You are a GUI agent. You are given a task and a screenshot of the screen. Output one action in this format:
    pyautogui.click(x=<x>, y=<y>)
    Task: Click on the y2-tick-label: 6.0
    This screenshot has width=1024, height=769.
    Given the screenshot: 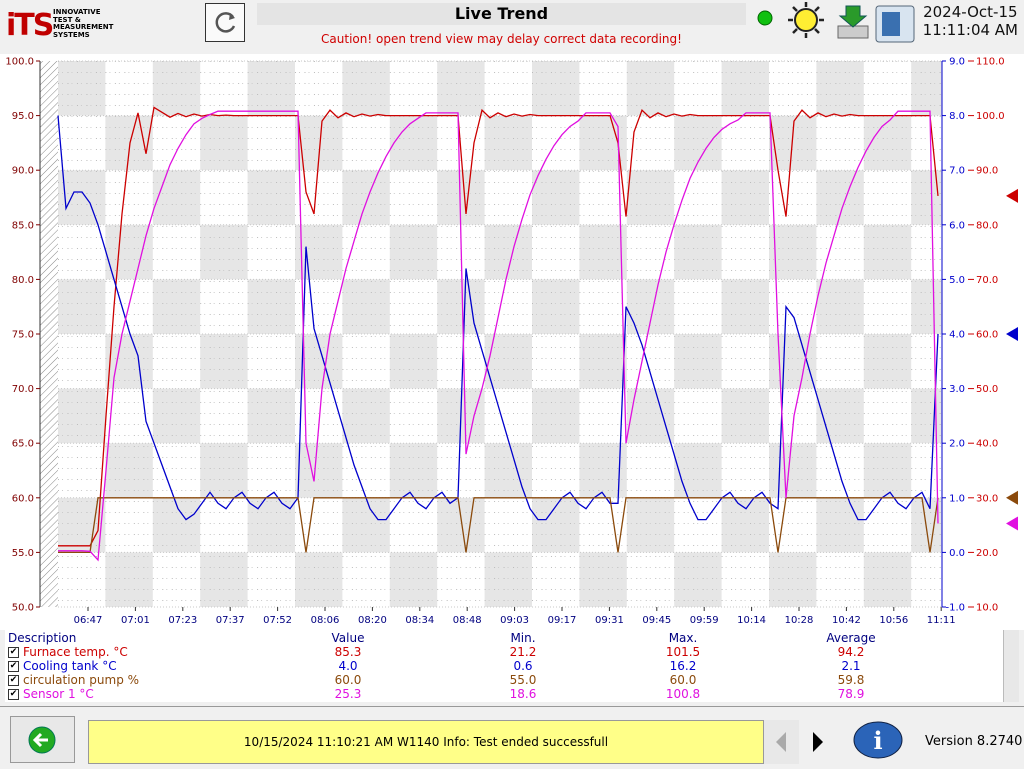 What is the action you would take?
    pyautogui.click(x=957, y=225)
    